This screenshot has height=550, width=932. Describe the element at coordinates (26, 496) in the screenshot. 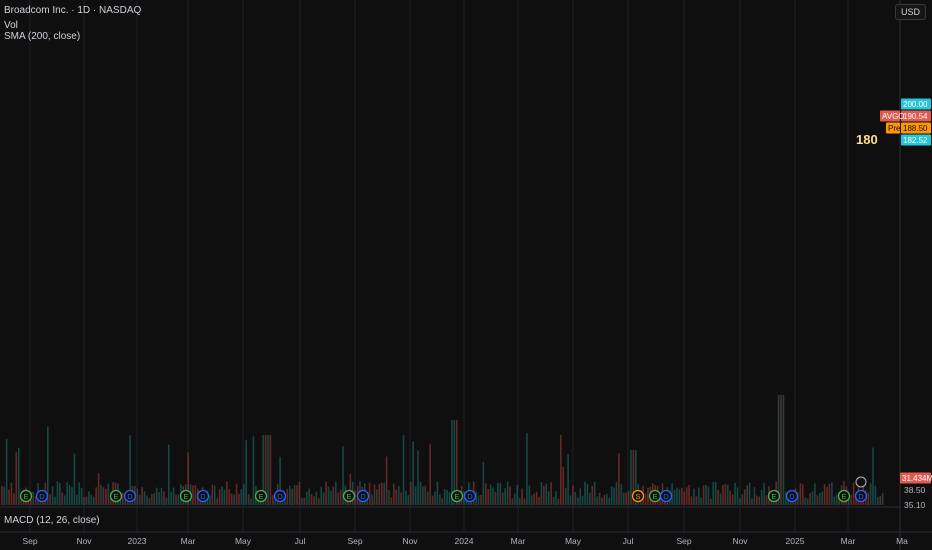

I see `event-marker: E` at that location.